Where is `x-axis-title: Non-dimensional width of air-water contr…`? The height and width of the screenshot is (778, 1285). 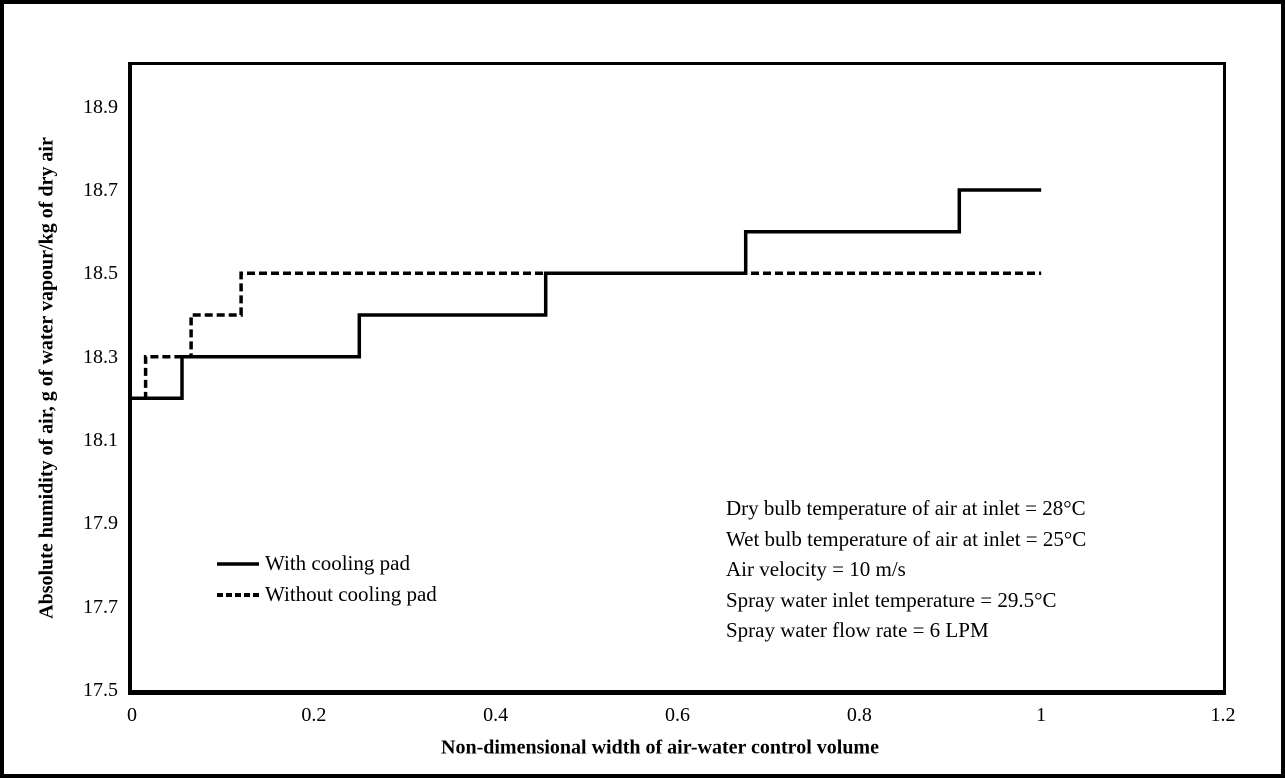
x-axis-title: Non-dimensional width of air-water contr… is located at coordinates (660, 747).